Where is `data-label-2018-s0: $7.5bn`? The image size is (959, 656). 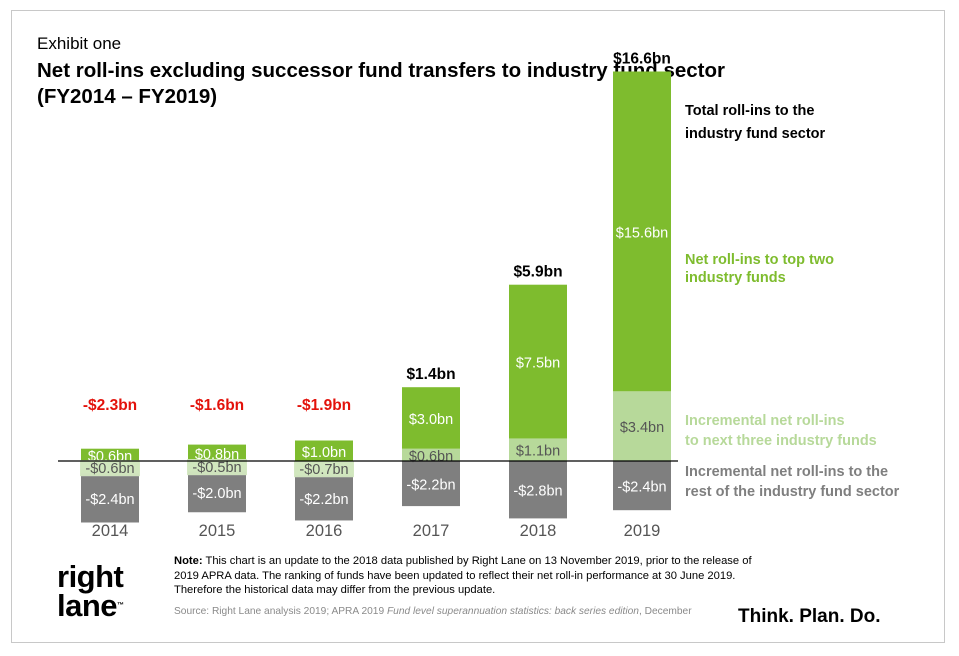
data-label-2018-s0: $7.5bn is located at coordinates (538, 364).